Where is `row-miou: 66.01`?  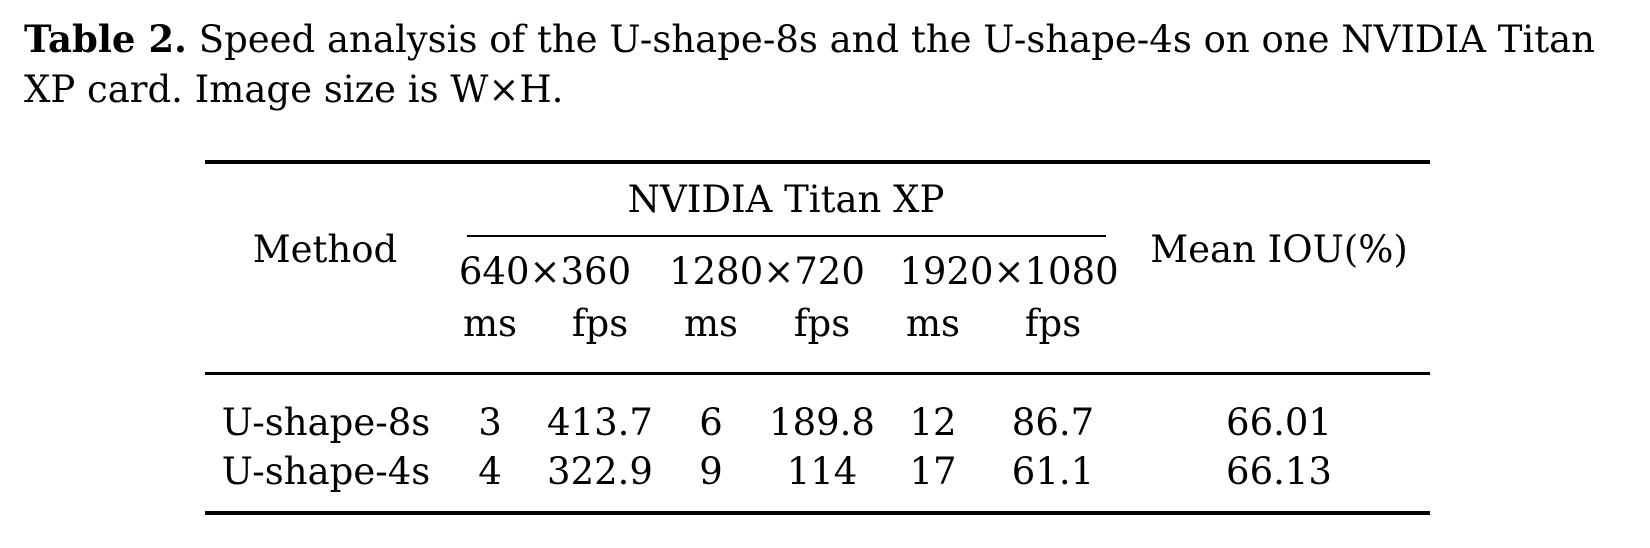 row-miou: 66.01 is located at coordinates (1279, 422).